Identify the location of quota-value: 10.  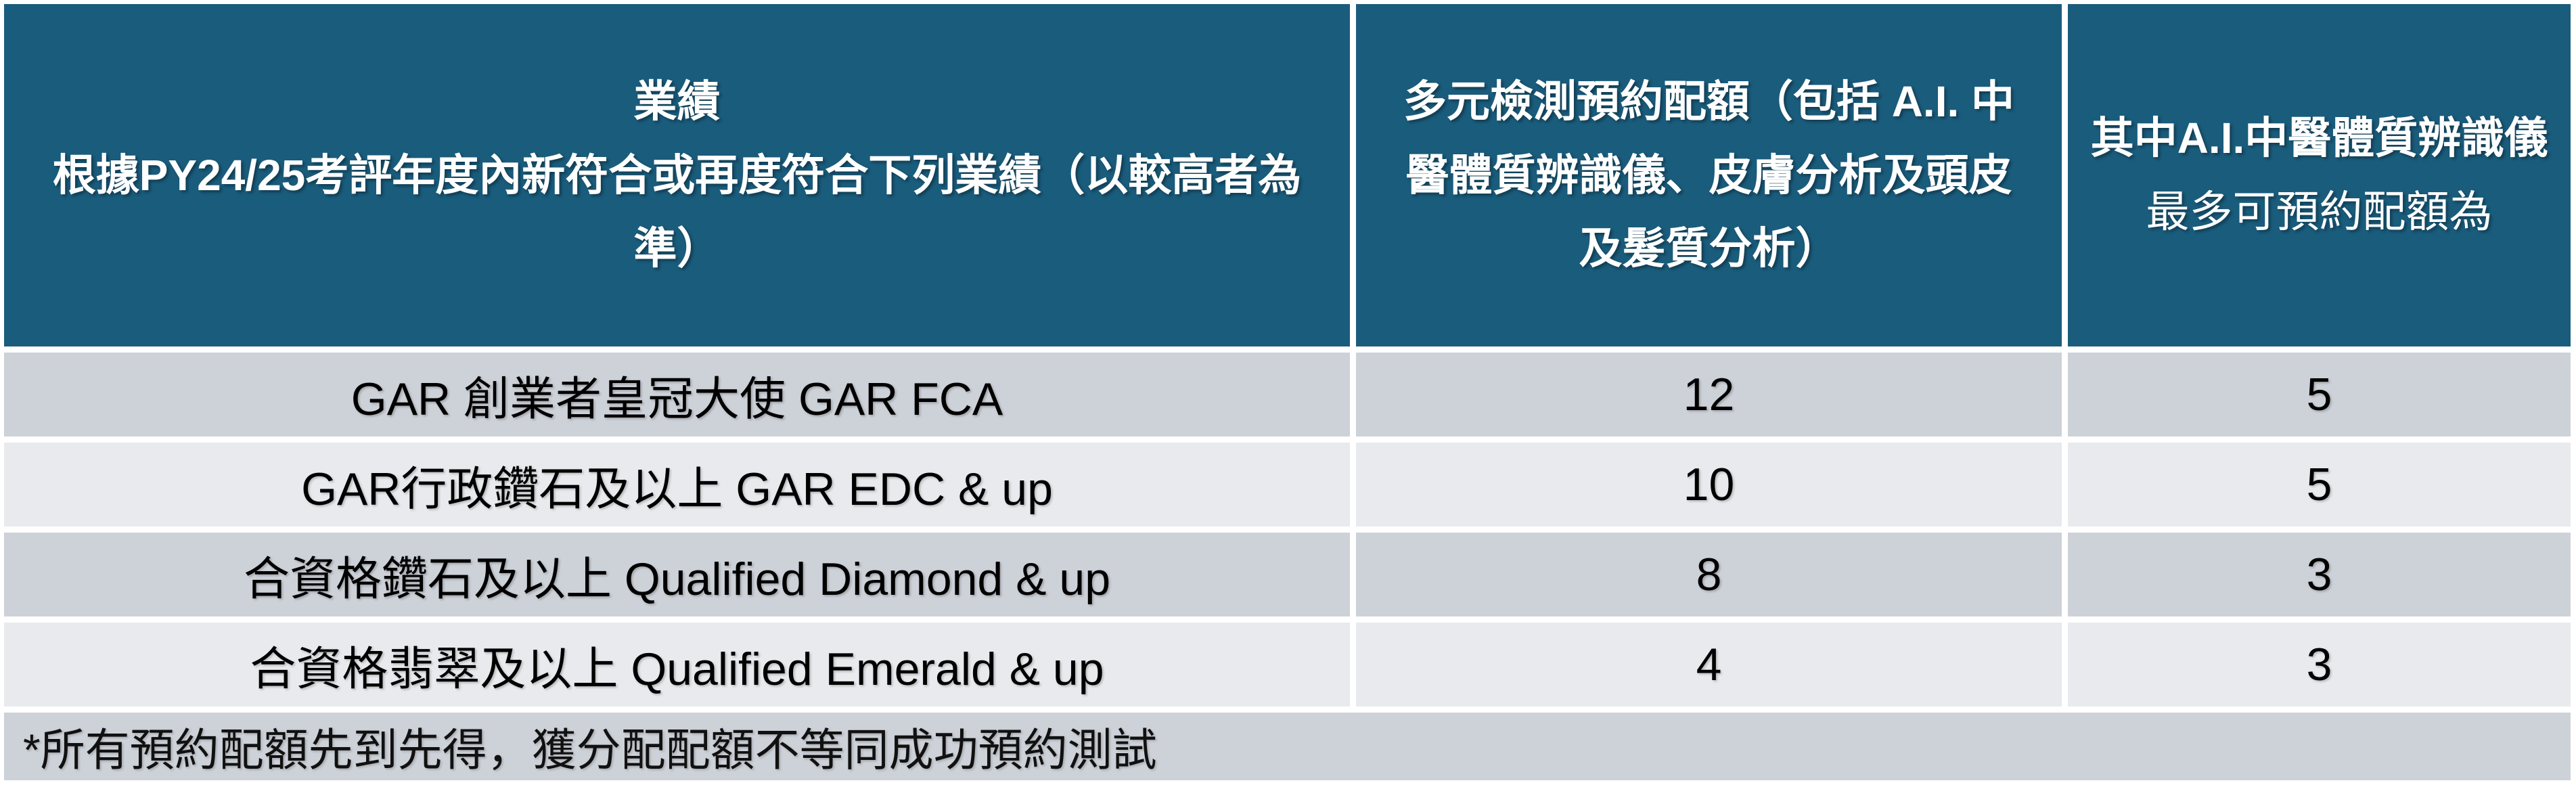
(1709, 484).